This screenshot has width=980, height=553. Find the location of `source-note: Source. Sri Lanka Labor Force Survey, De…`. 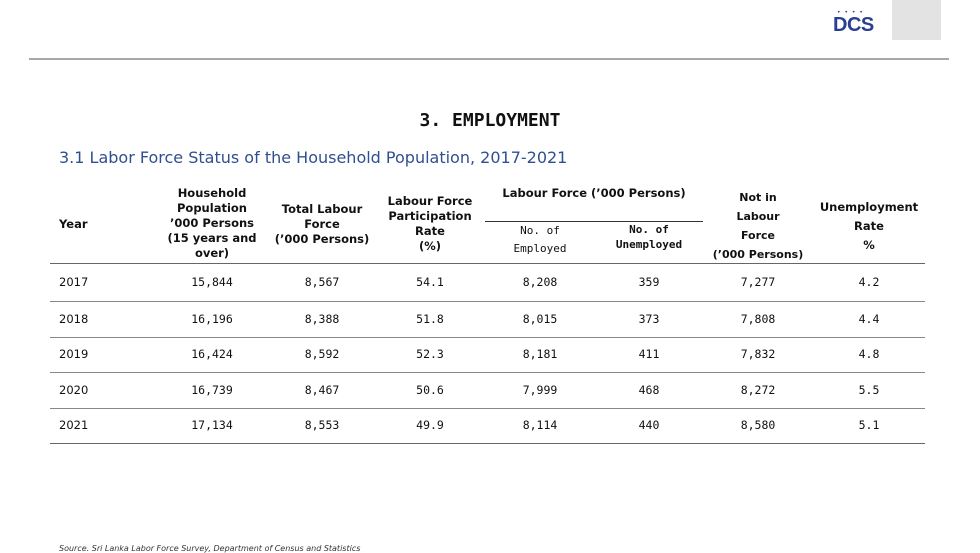

source-note: Source. Sri Lanka Labor Force Survey, De… is located at coordinates (210, 548).